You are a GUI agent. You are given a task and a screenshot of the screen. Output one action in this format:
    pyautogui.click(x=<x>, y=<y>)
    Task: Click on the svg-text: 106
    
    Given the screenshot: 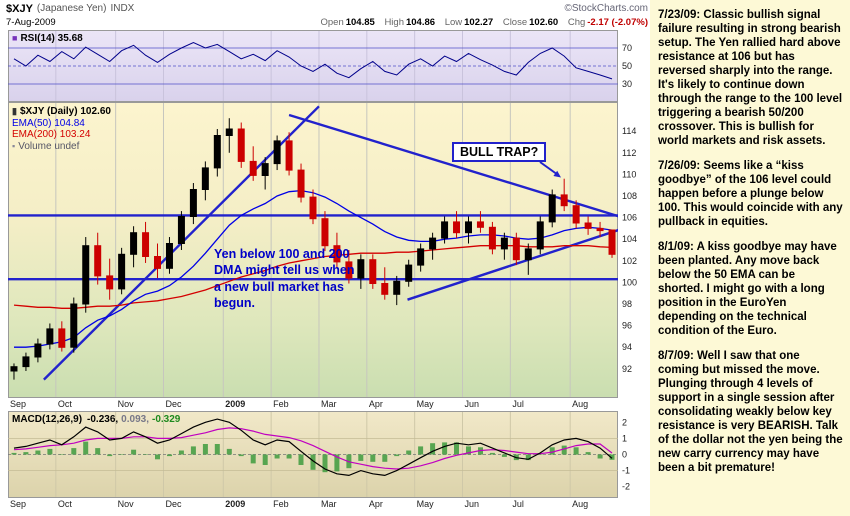 What is the action you would take?
    pyautogui.click(x=629, y=218)
    